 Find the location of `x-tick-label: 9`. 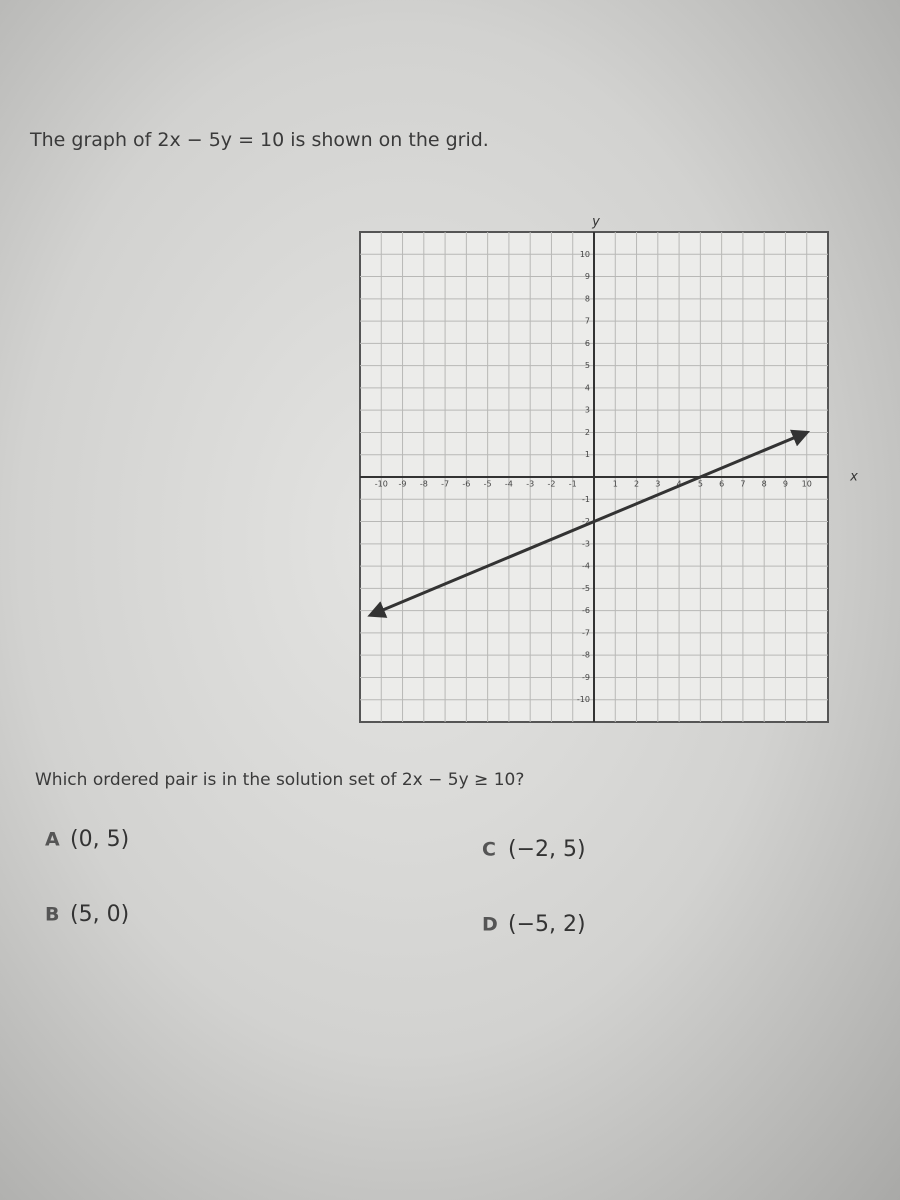

x-tick-label: 9 is located at coordinates (785, 484).